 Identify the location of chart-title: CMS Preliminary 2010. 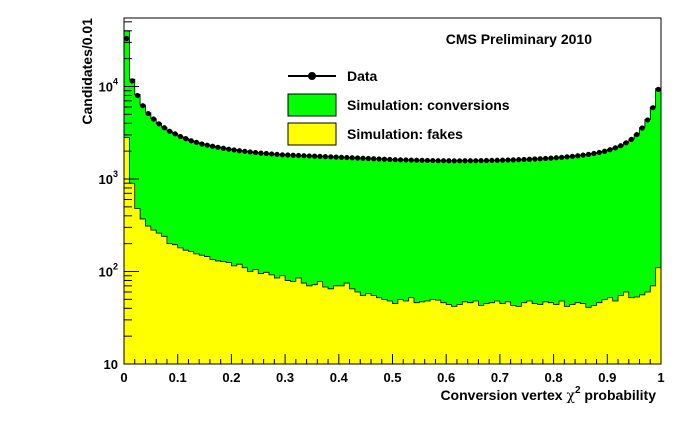
(519, 39).